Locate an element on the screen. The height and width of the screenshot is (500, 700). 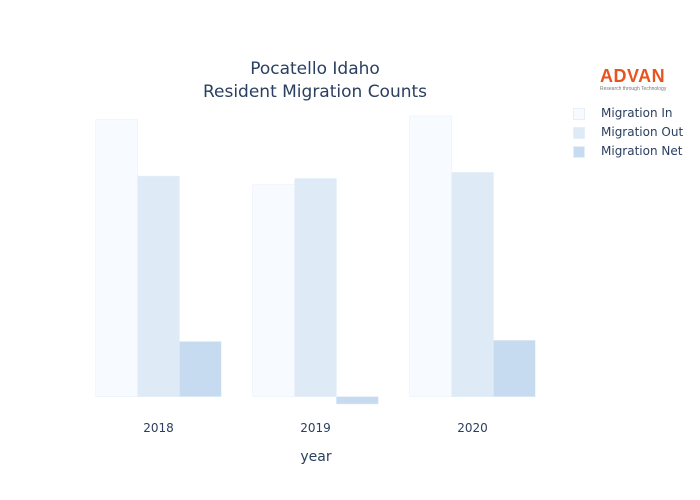
bar-migration-out-2018 is located at coordinates (158, 286).